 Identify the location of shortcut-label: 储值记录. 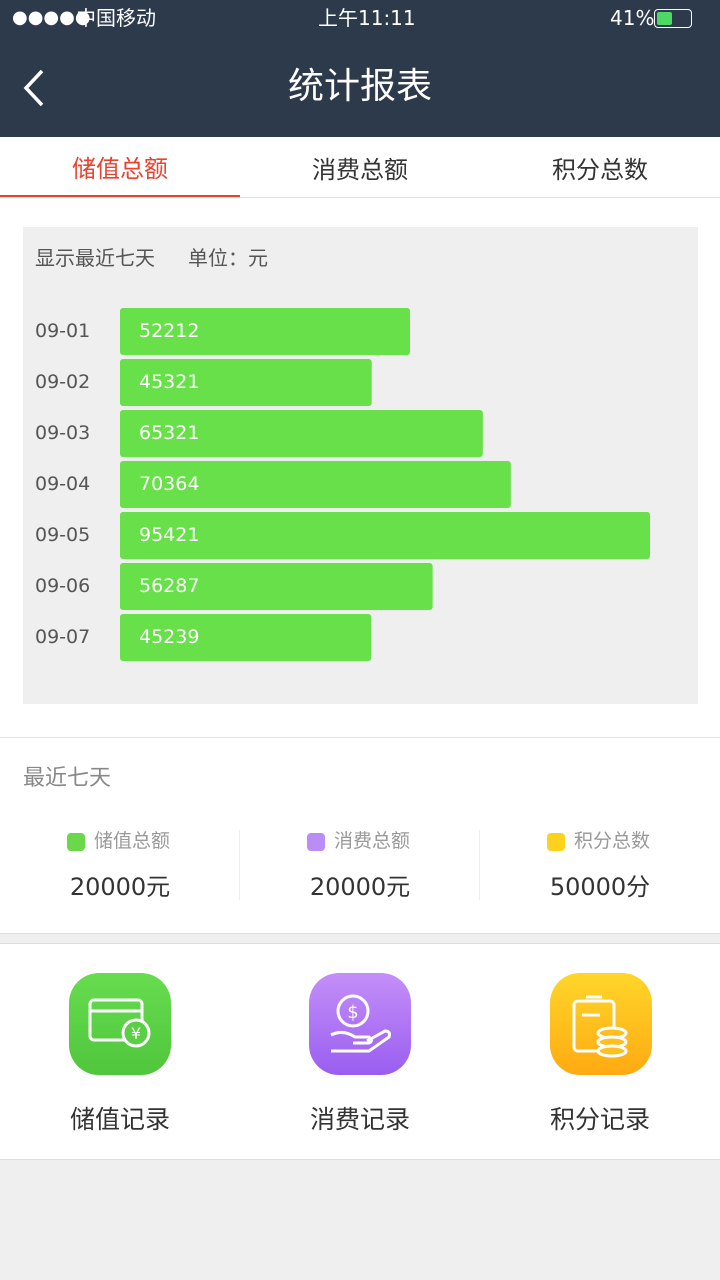
(119, 1119).